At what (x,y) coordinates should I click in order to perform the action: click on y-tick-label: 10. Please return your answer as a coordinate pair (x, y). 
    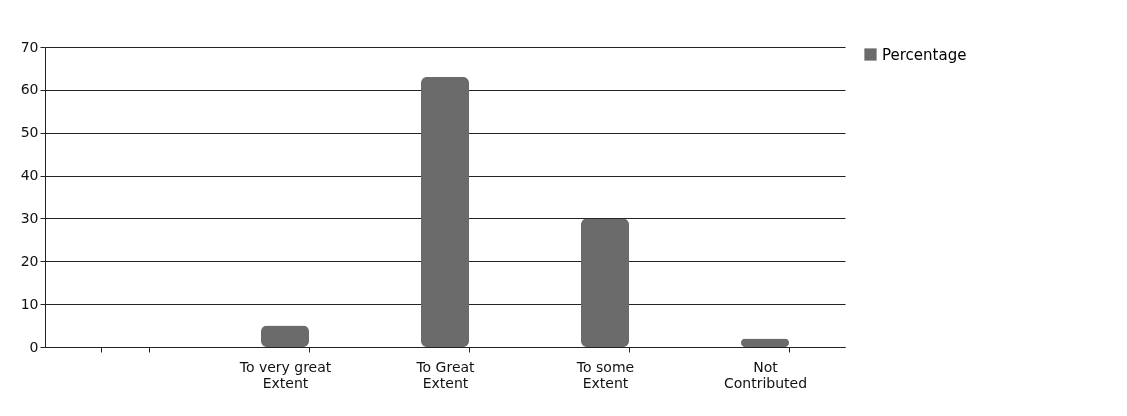
    Looking at the image, I should click on (29, 303).